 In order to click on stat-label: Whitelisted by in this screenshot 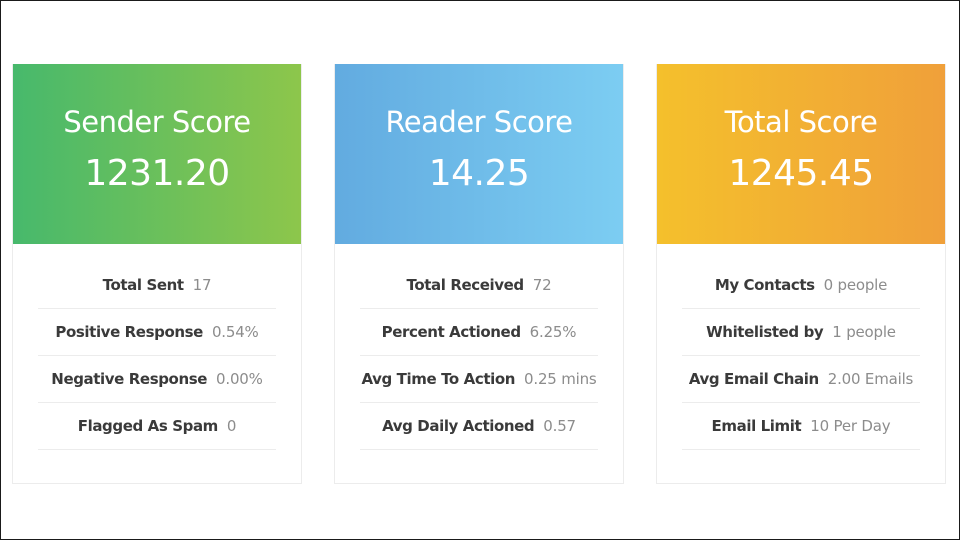, I will do `click(765, 332)`.